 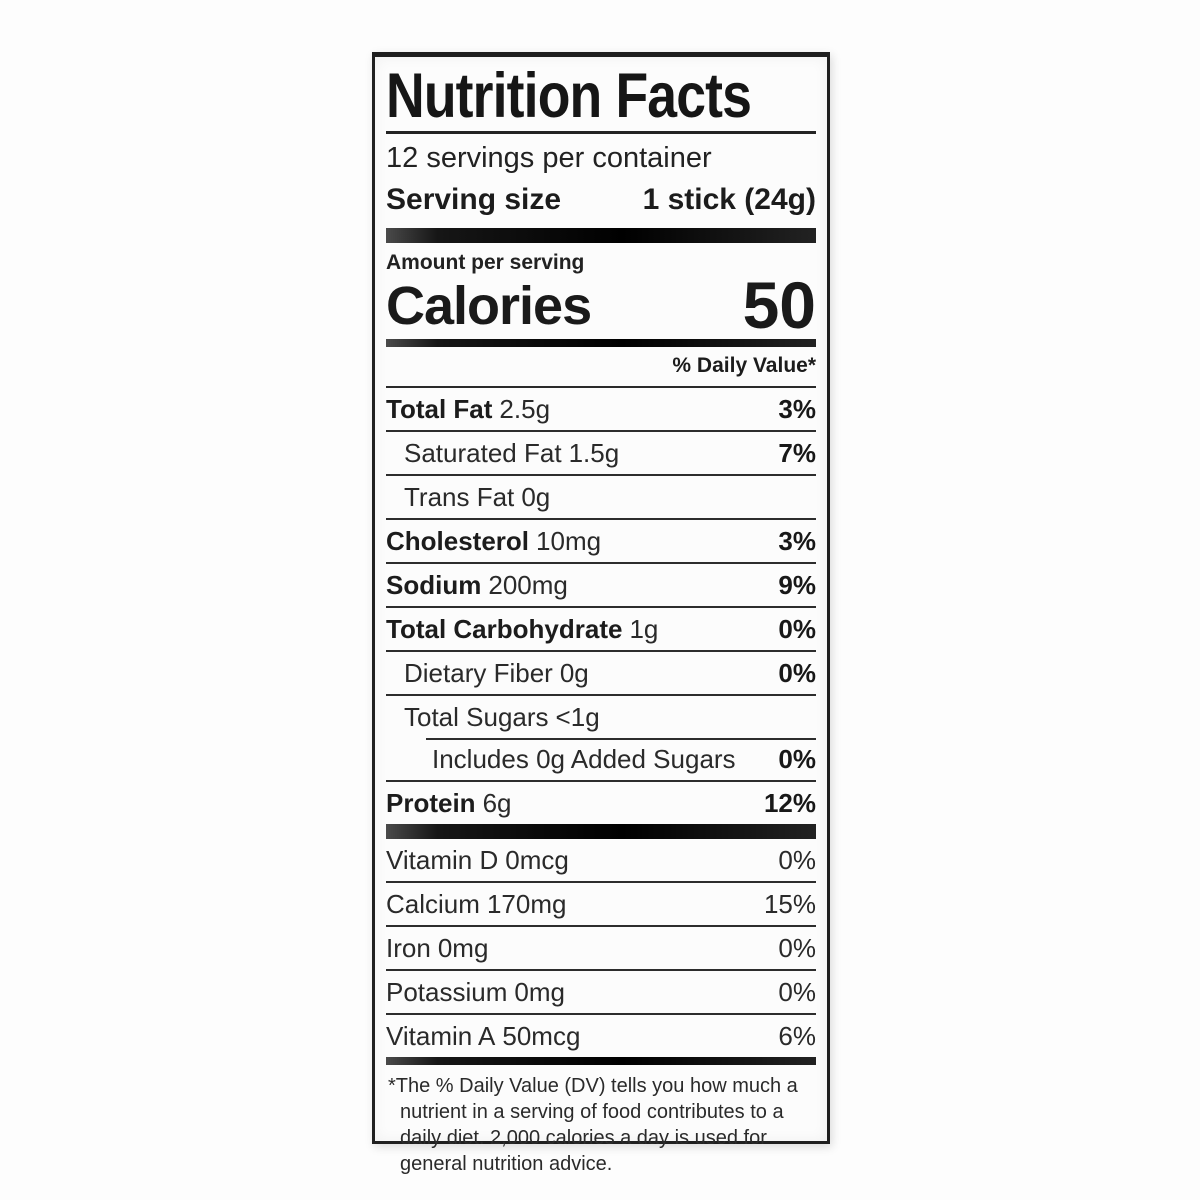 What do you see at coordinates (489, 306) in the screenshot?
I see `calories-label: Calories` at bounding box center [489, 306].